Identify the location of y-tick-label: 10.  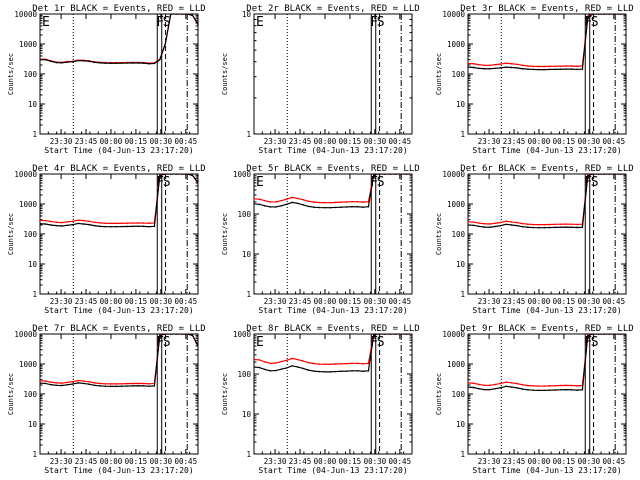
(247, 414).